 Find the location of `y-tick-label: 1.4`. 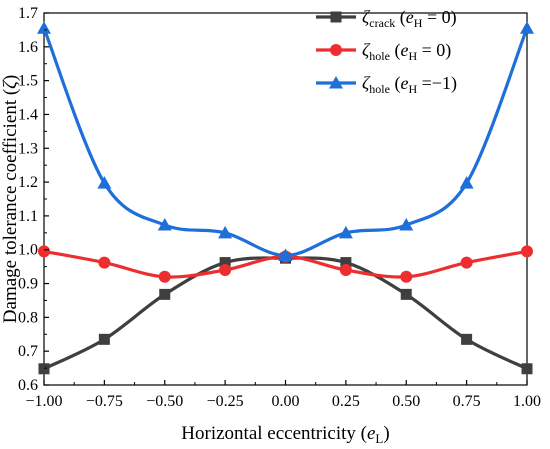

y-tick-label: 1.4 is located at coordinates (28, 114).